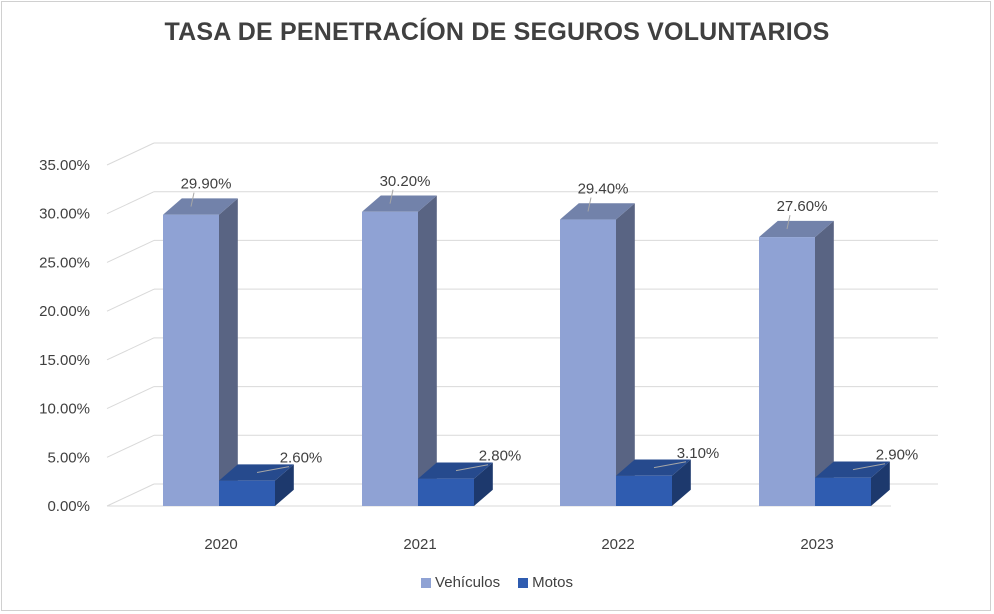 This screenshot has height=614, width=994. I want to click on legend-label-motos: Motos, so click(552, 582).